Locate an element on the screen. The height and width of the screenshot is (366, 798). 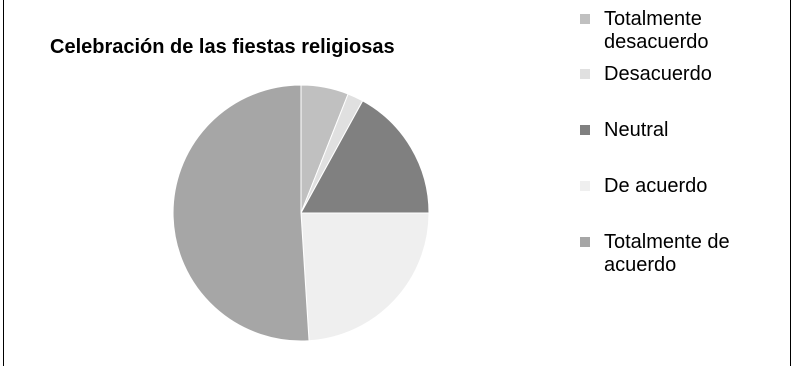
legend-label: Neutral is located at coordinates (636, 130).